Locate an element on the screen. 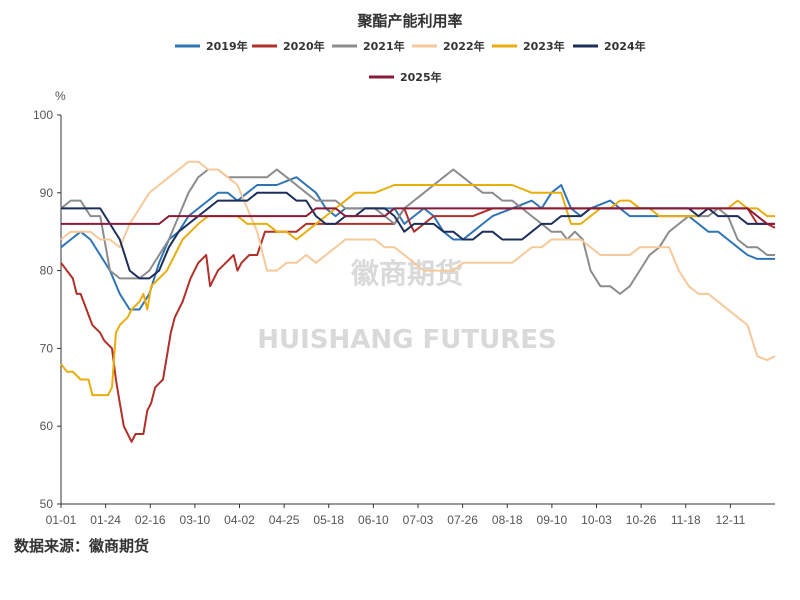 The height and width of the screenshot is (600, 800). series-line-2025年 is located at coordinates (418, 216).